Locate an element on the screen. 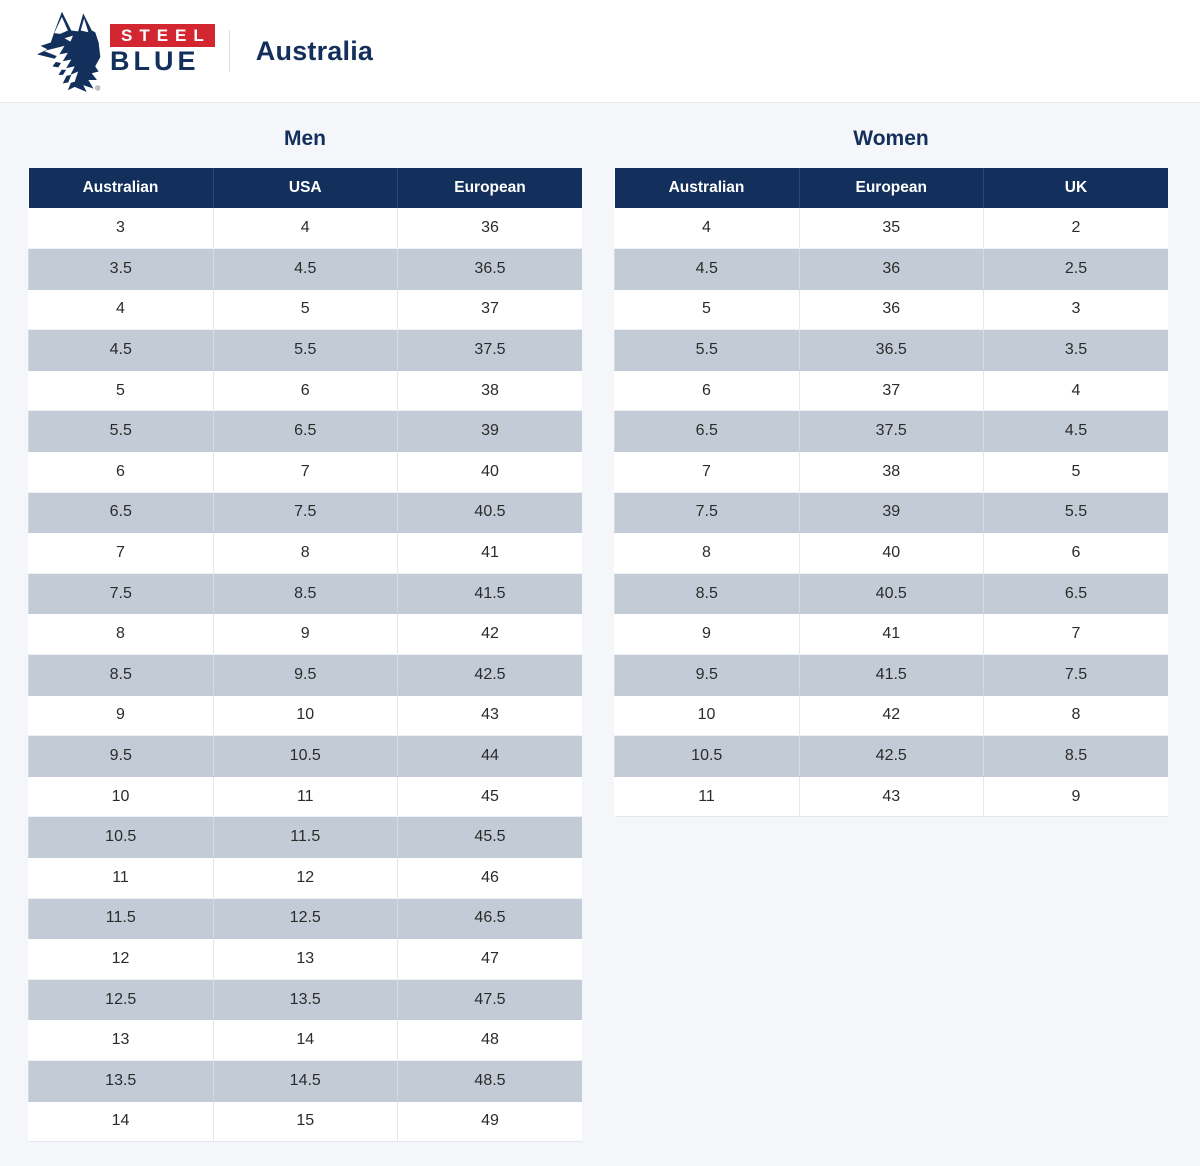 The image size is (1200, 1166). steel-blue-logo: ® STEEL BLUE is located at coordinates (122, 51).